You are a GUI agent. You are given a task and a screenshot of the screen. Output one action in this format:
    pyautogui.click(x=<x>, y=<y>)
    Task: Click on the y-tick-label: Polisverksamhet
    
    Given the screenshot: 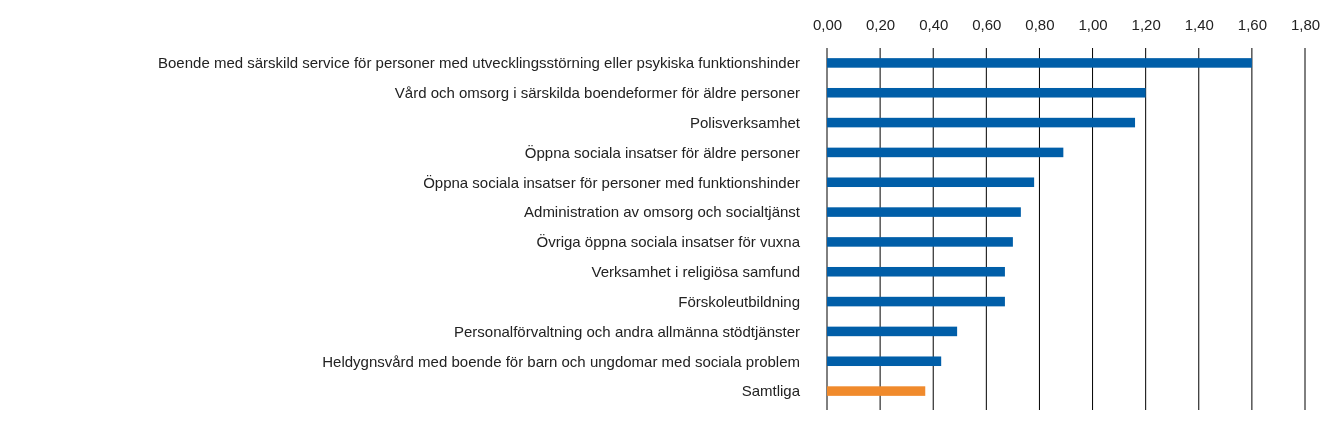 What is the action you would take?
    pyautogui.click(x=745, y=122)
    